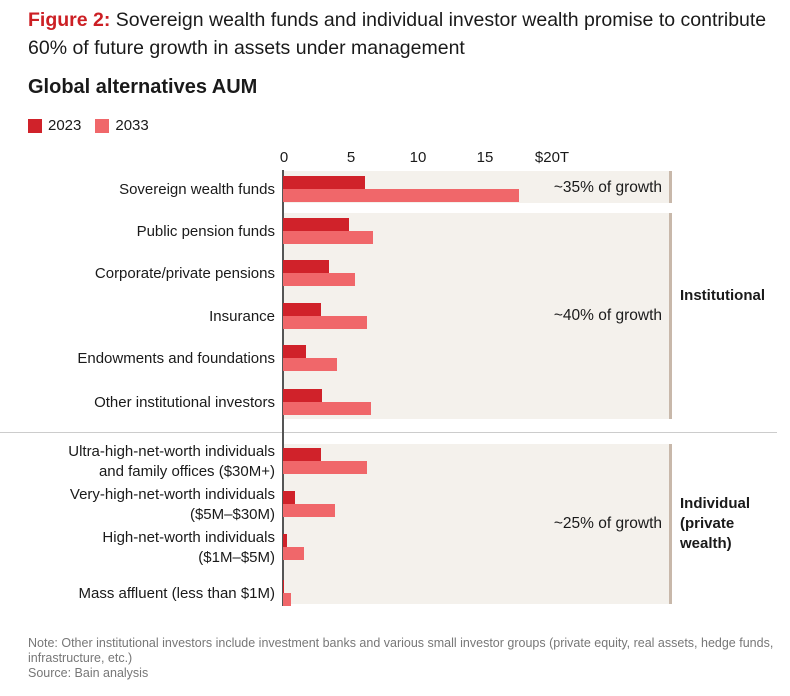 This screenshot has width=790, height=696. What do you see at coordinates (715, 523) in the screenshot?
I see `group-label-individual: Individual (private wealth)` at bounding box center [715, 523].